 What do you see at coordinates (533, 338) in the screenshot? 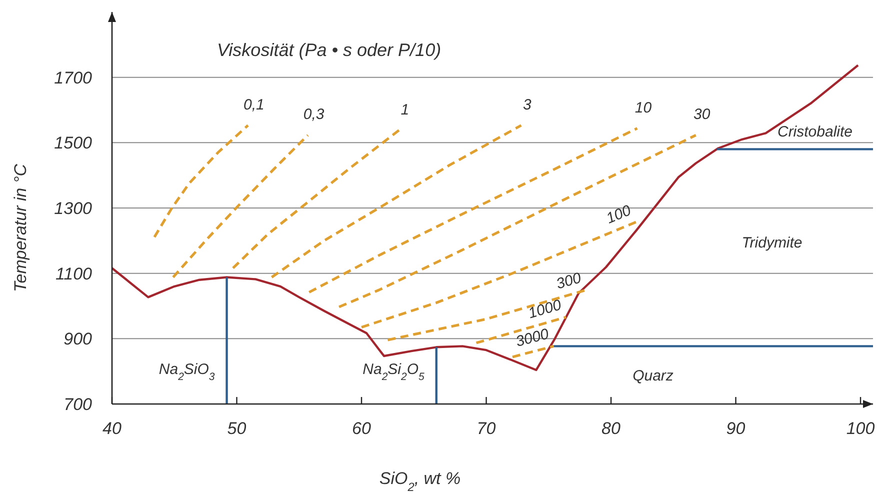
I see `text: 3000` at bounding box center [533, 338].